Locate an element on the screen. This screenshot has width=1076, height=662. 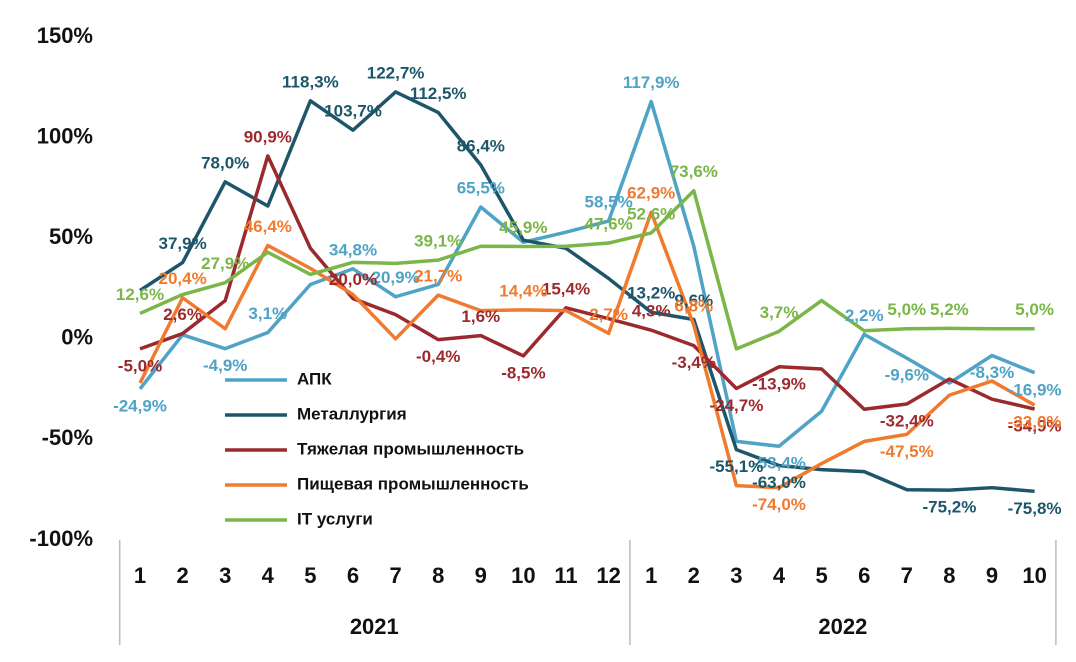
data-label: -75,8% is located at coordinates (1035, 508).